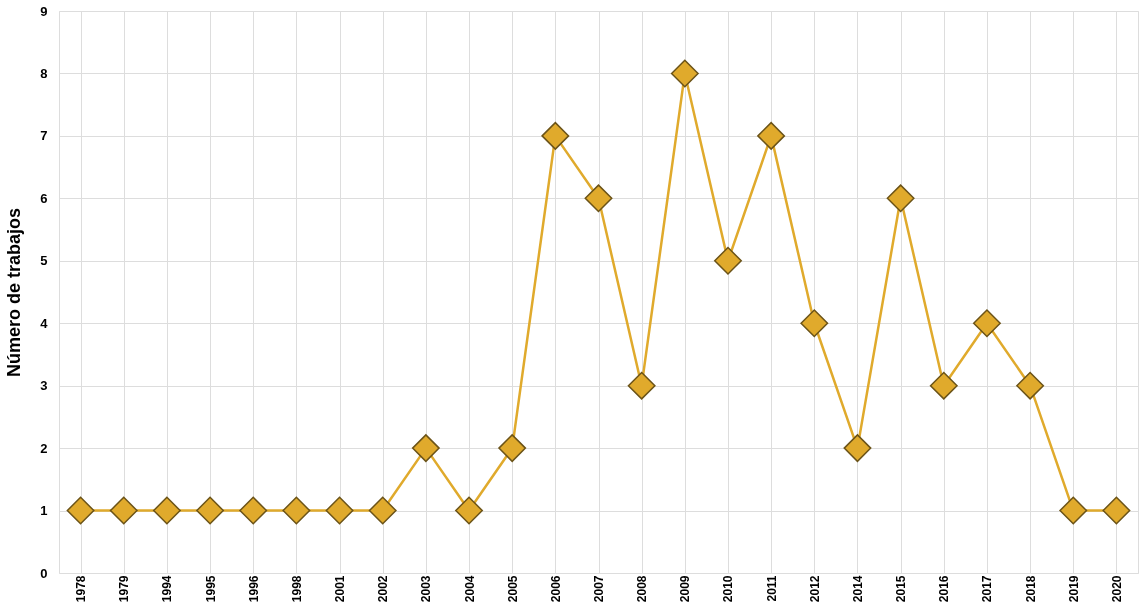  What do you see at coordinates (167, 589) in the screenshot?
I see `x-tick-label: 1994` at bounding box center [167, 589].